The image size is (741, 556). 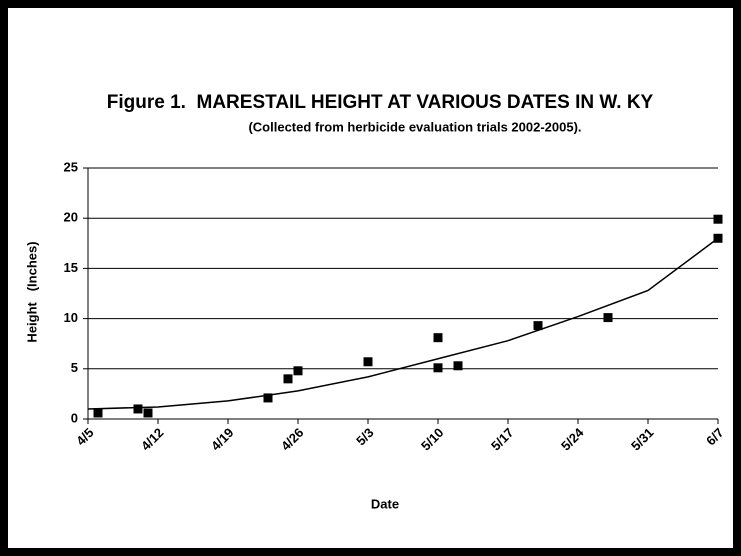 What do you see at coordinates (71, 166) in the screenshot?
I see `y-tick-label: 25` at bounding box center [71, 166].